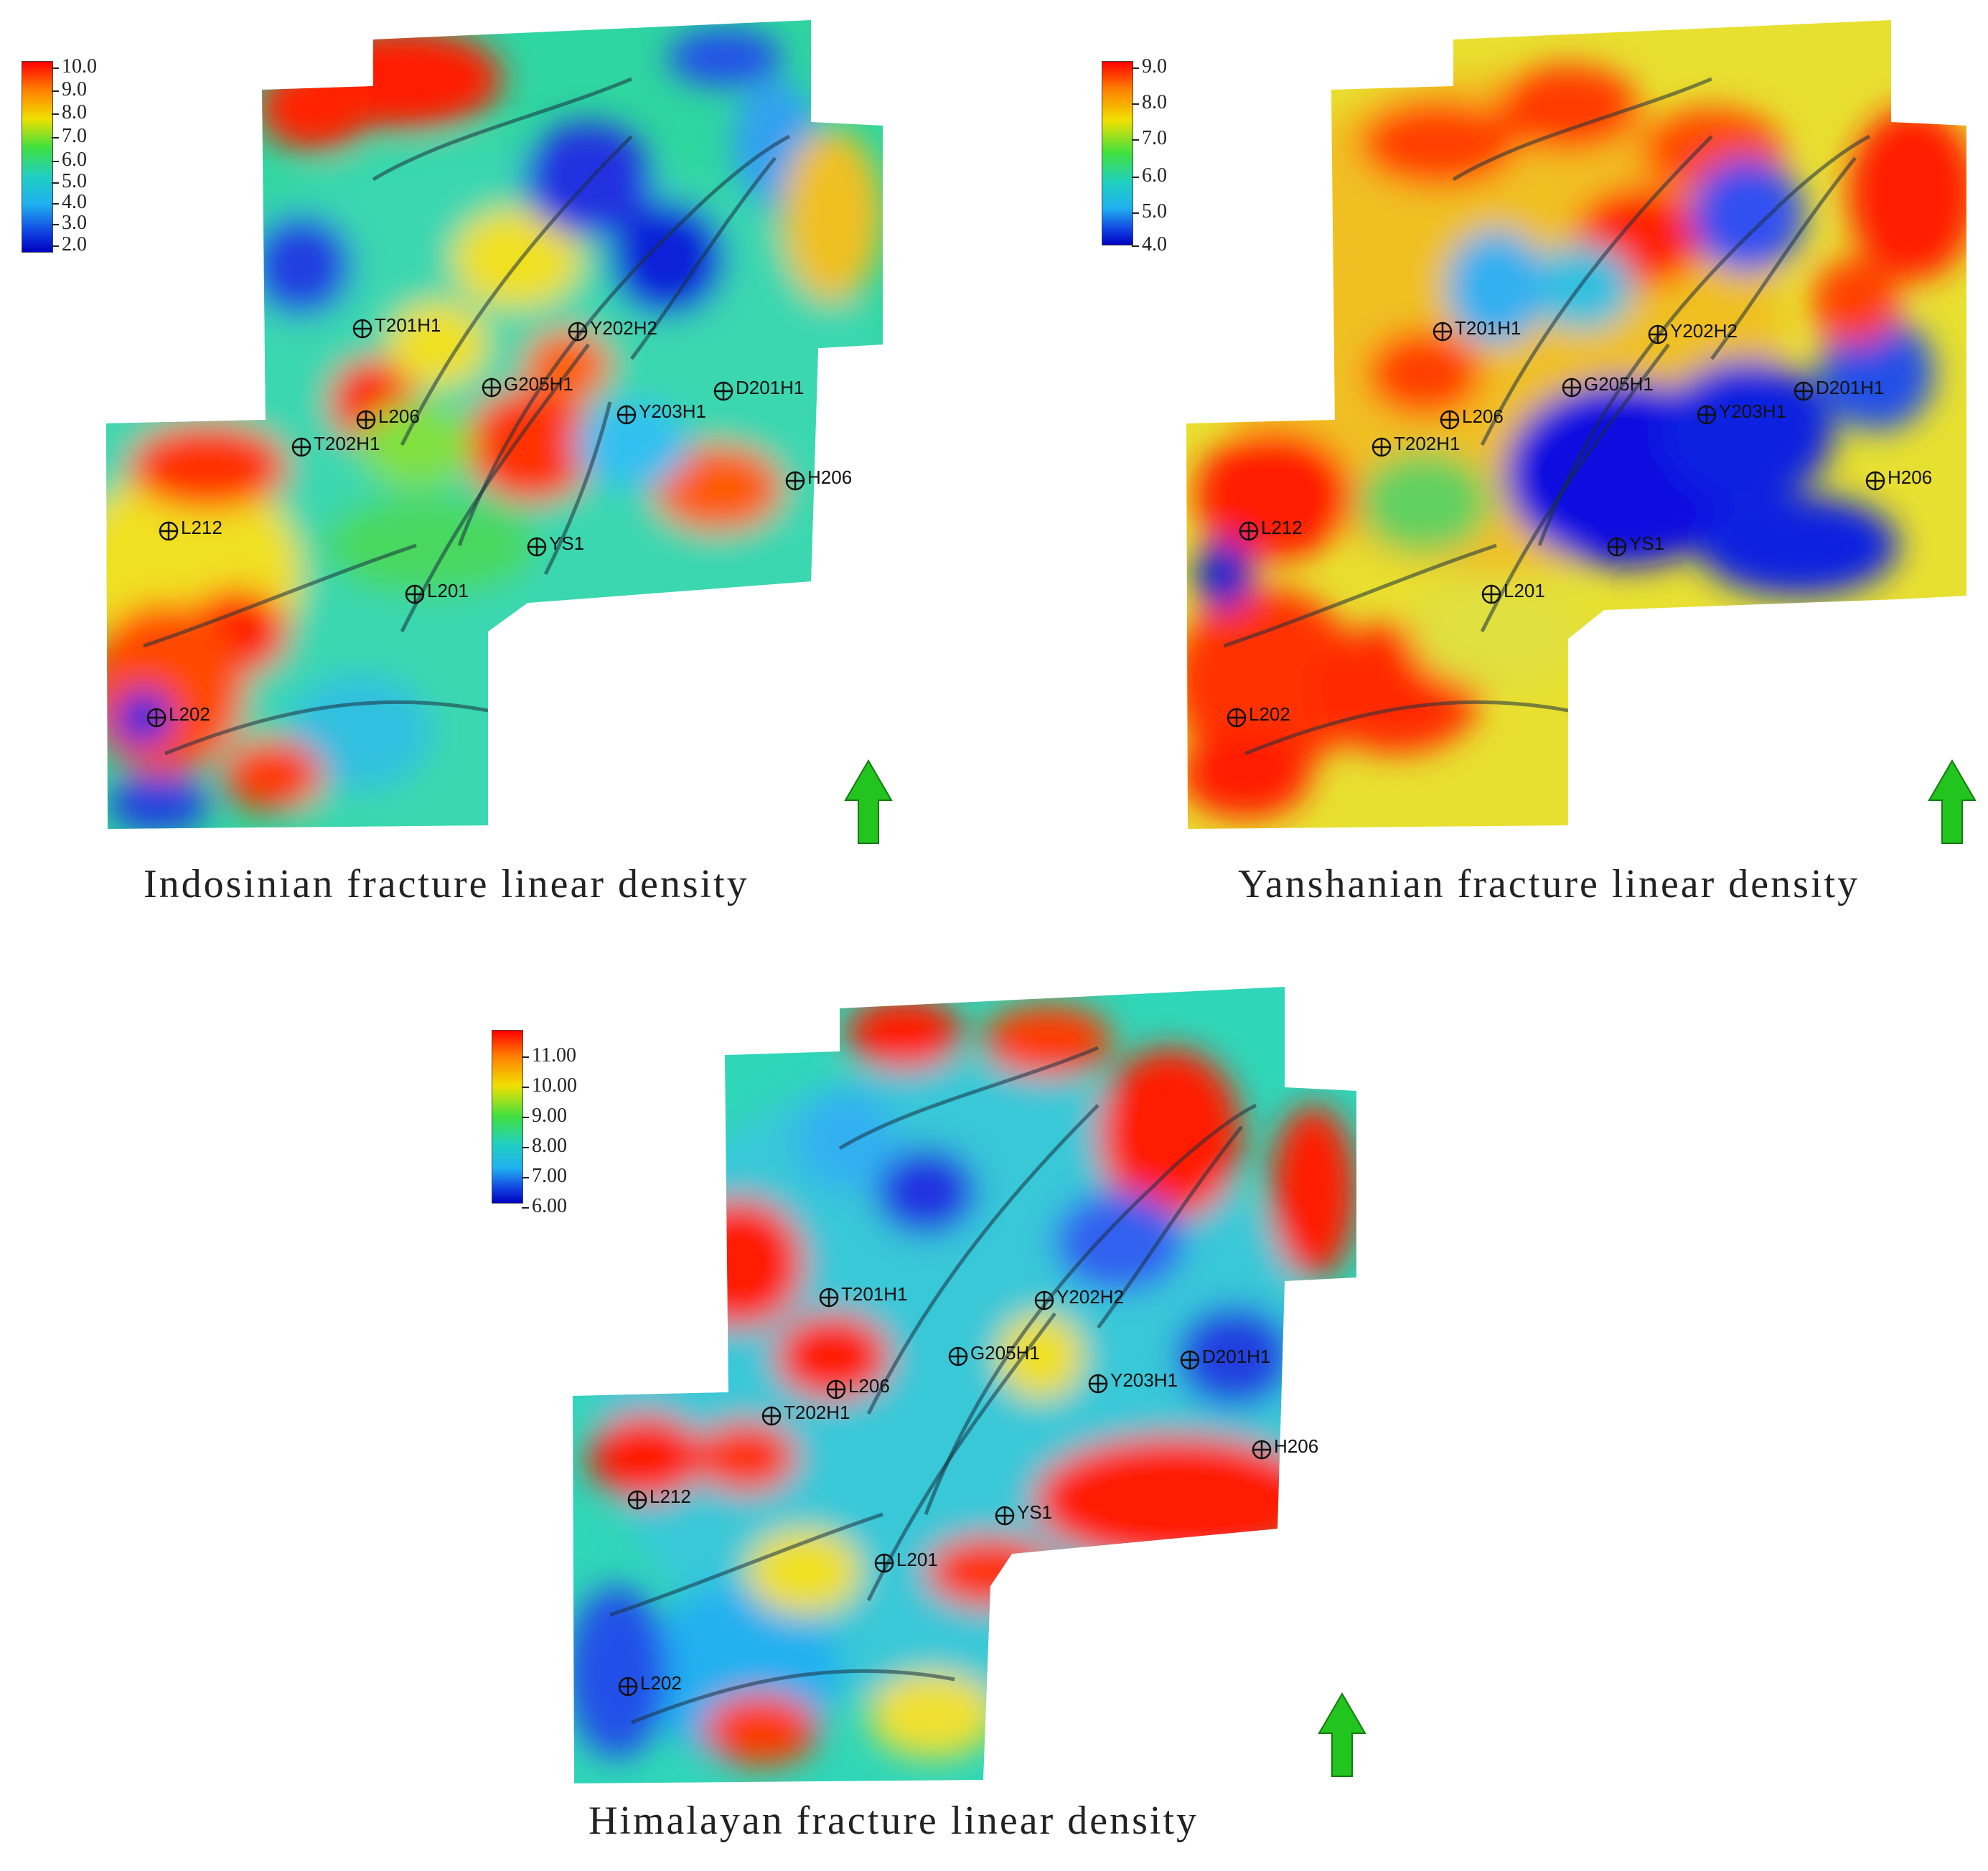  I want to click on legend-tick: 6.0, so click(1149, 176).